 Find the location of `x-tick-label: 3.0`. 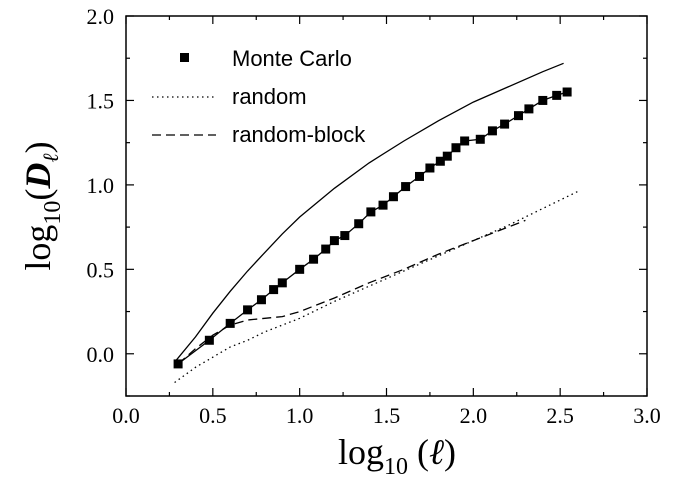

x-tick-label: 3.0 is located at coordinates (647, 415).